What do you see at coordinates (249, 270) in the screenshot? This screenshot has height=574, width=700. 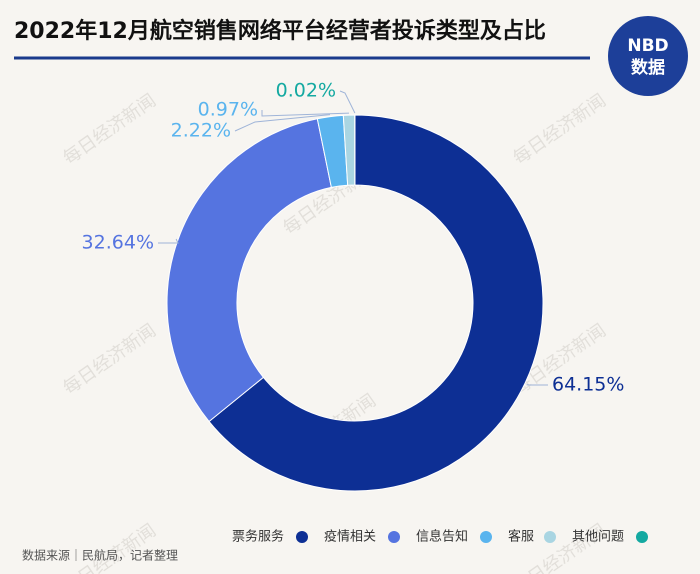 I see `slice` at bounding box center [249, 270].